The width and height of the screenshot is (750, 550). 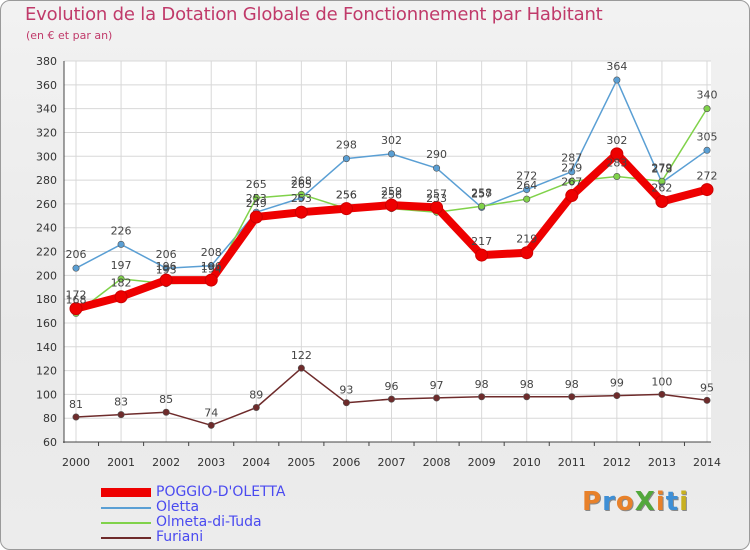 I want to click on data-label-2: 265, so click(x=256, y=184).